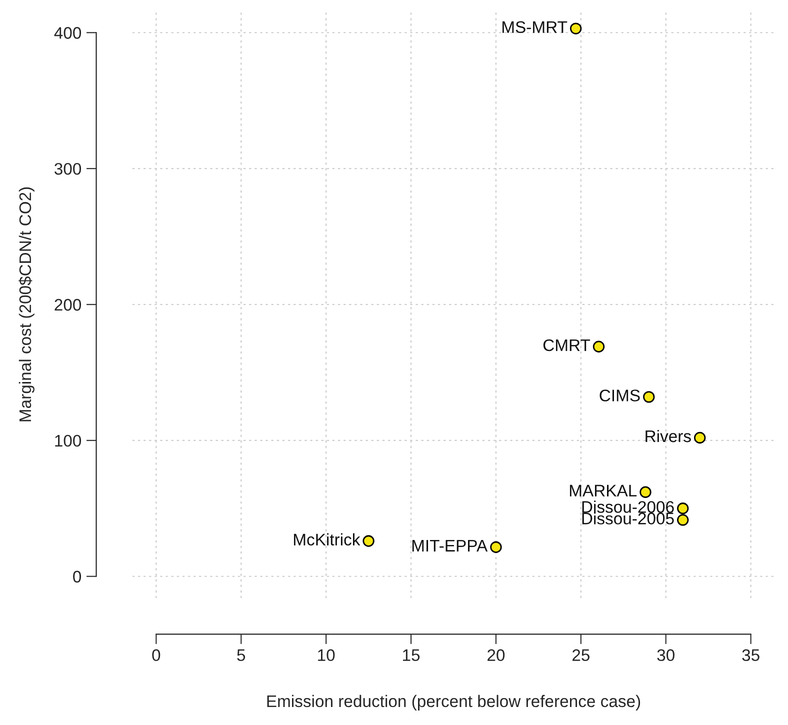  Describe the element at coordinates (450, 546) in the screenshot. I see `annotation: MIT-EPPA` at that location.